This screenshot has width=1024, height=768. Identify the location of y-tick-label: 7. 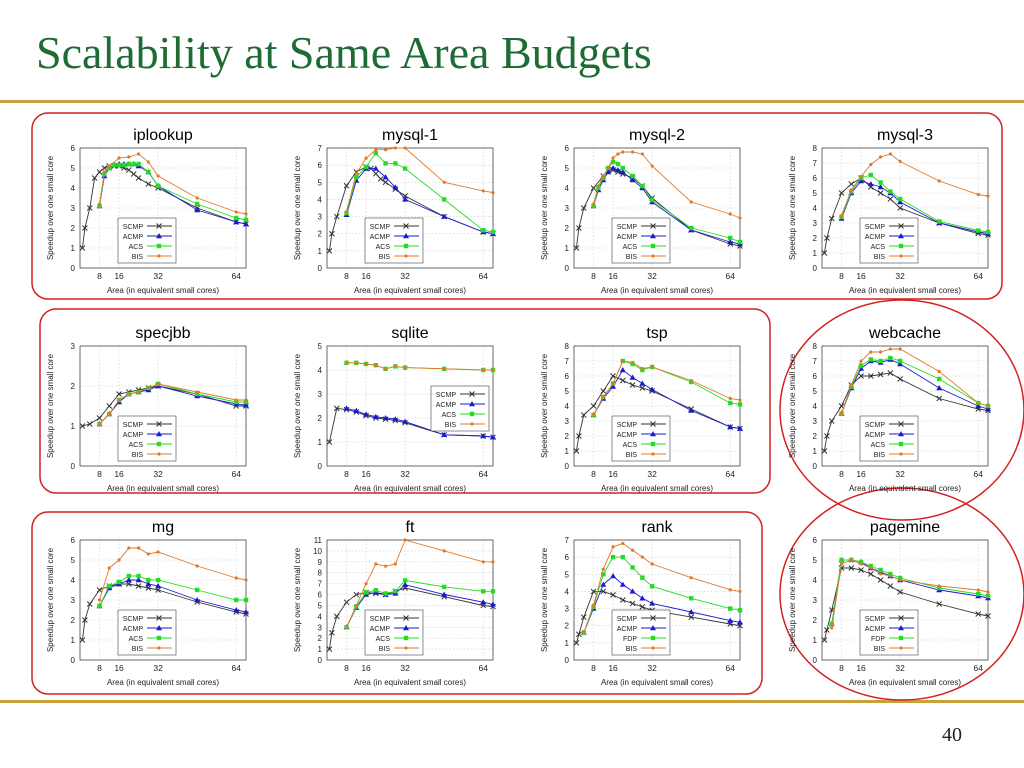
(815, 361).